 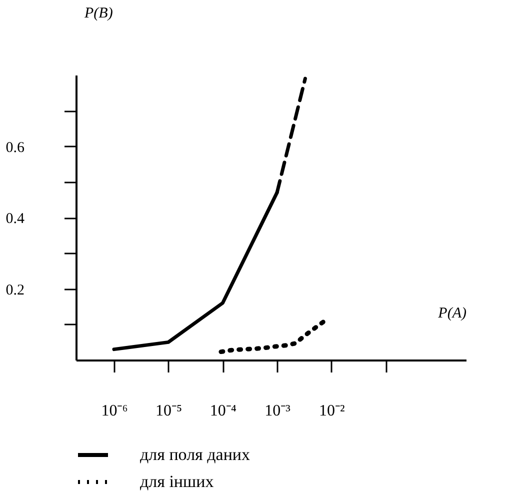 What do you see at coordinates (331, 411) in the screenshot?
I see `x-tick-label: 10⁻²` at bounding box center [331, 411].